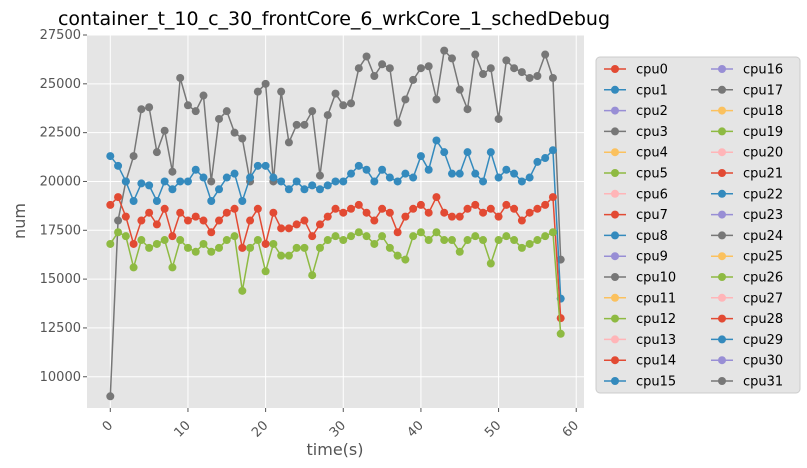 Image resolution: width=807 pixels, height=468 pixels. Describe the element at coordinates (652, 111) in the screenshot. I see `legend-label: cpu2` at that location.